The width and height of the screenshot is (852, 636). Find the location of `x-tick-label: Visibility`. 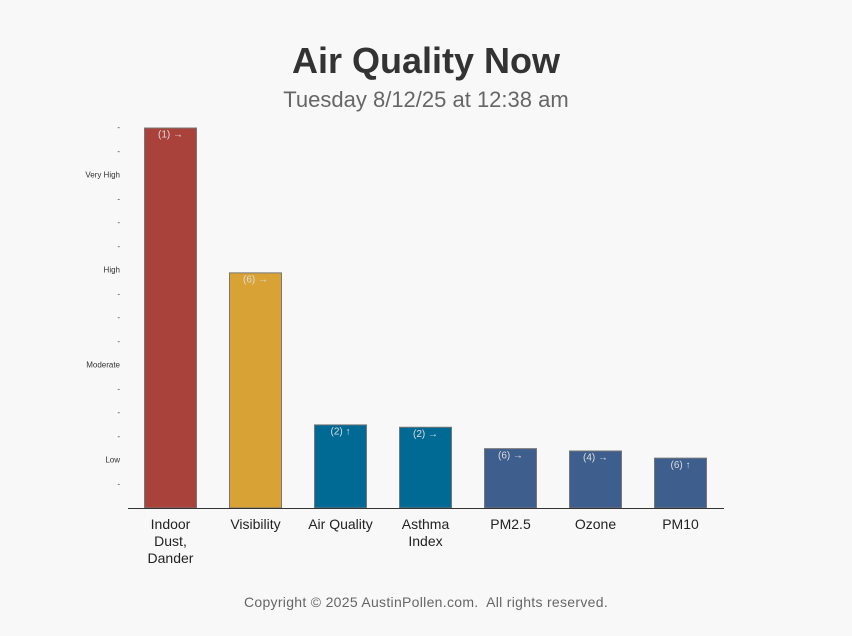

x-tick-label: Visibility is located at coordinates (255, 524).